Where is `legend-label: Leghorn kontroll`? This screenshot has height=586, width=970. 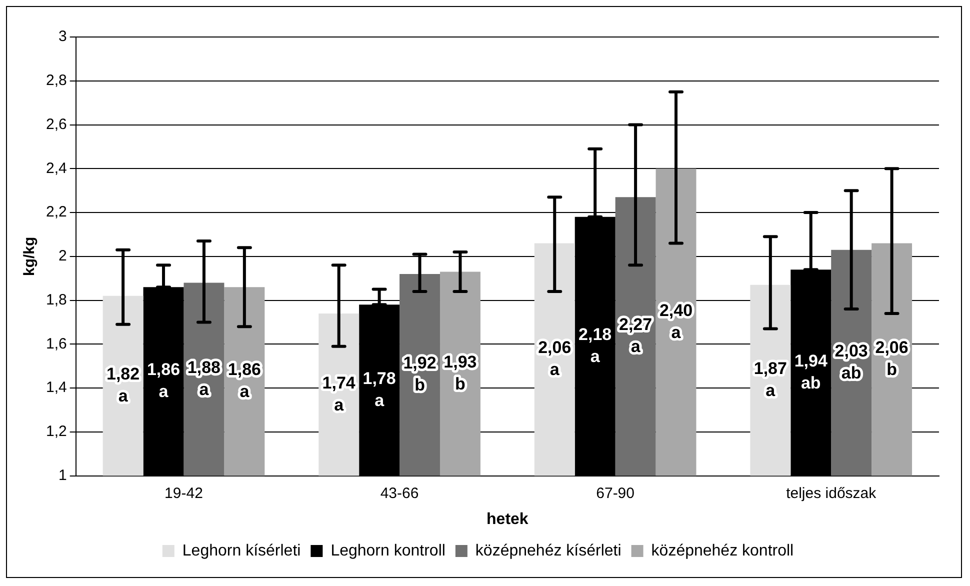
legend-label: Leghorn kontroll is located at coordinates (388, 551).